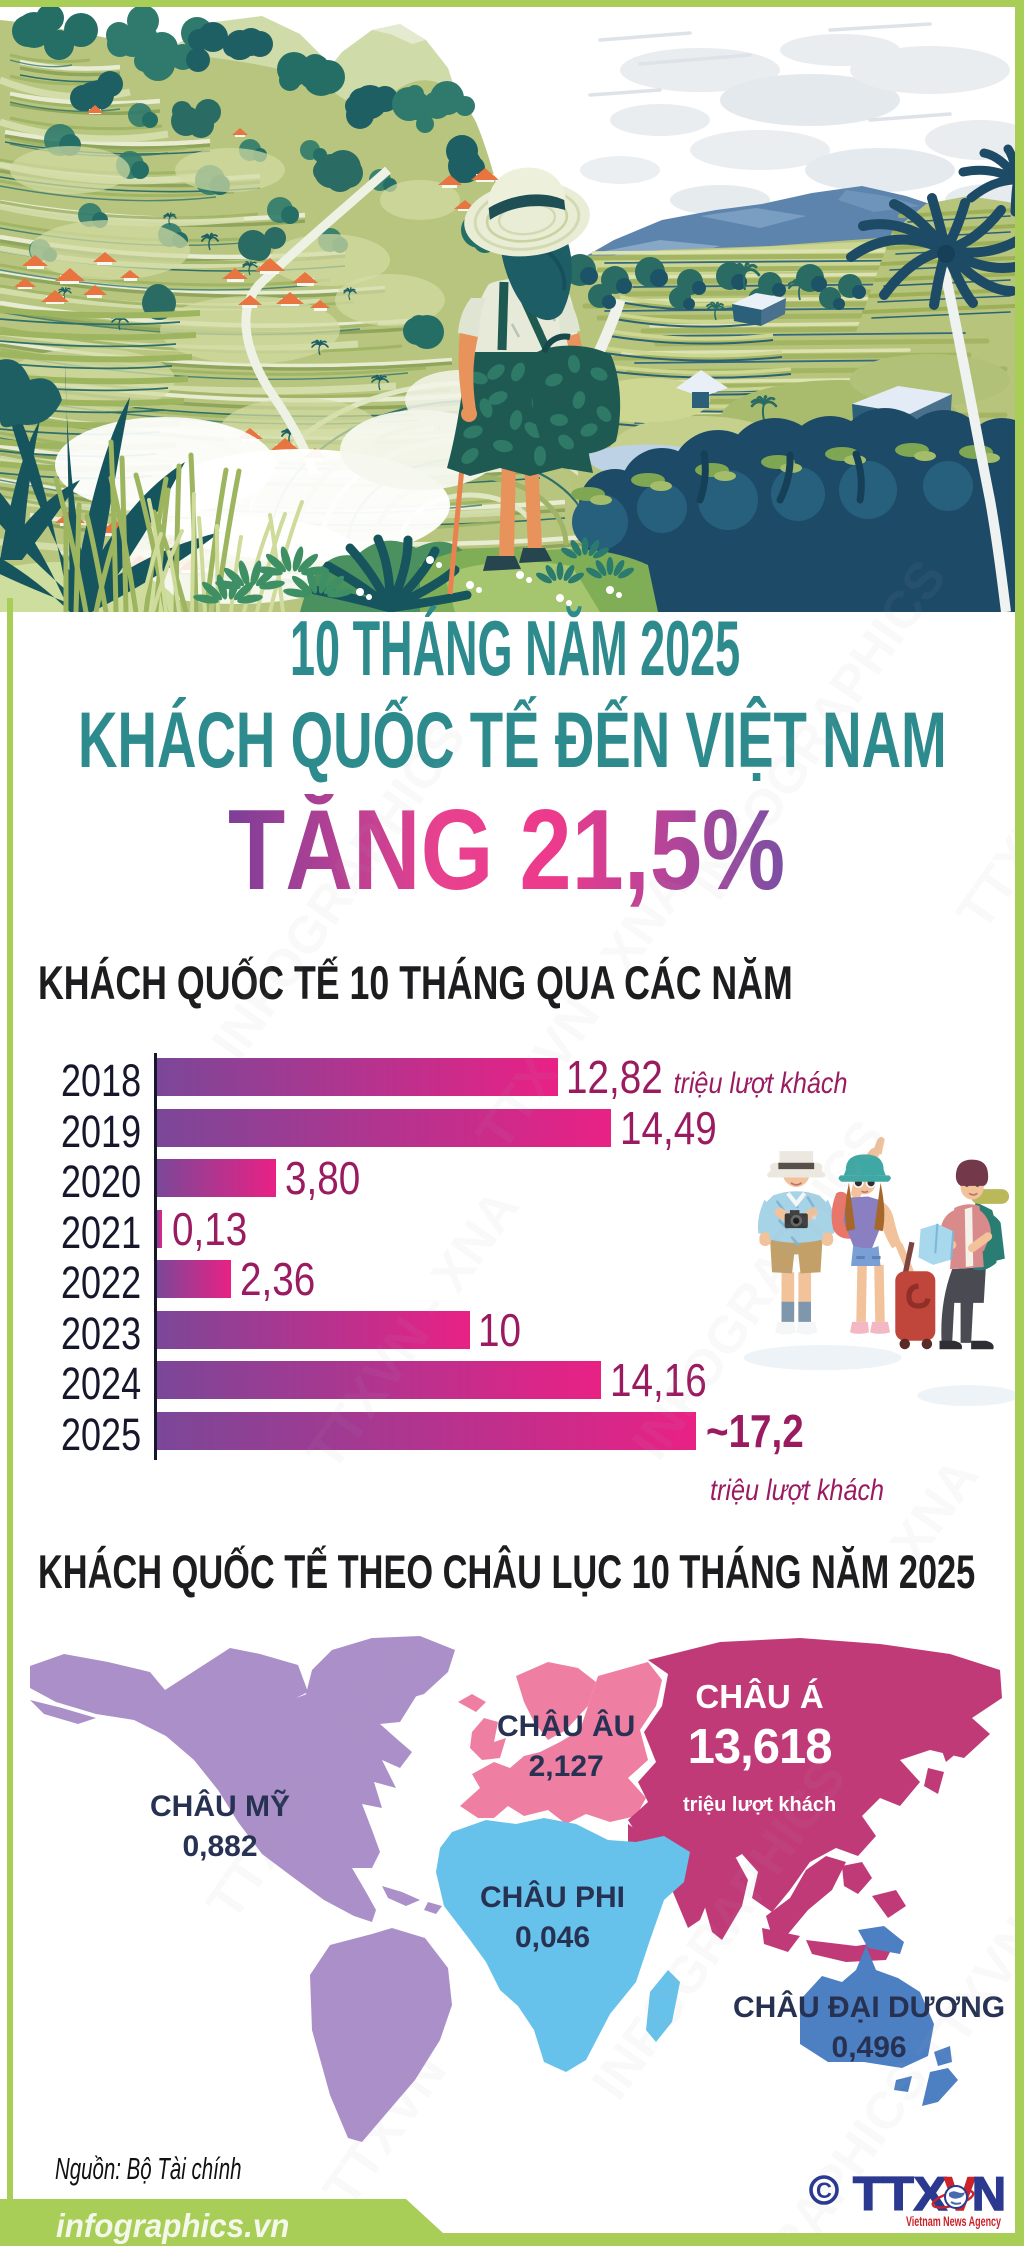 Image resolution: width=1024 pixels, height=2246 pixels. Describe the element at coordinates (989, 2193) in the screenshot. I see `svg-text: N` at that location.